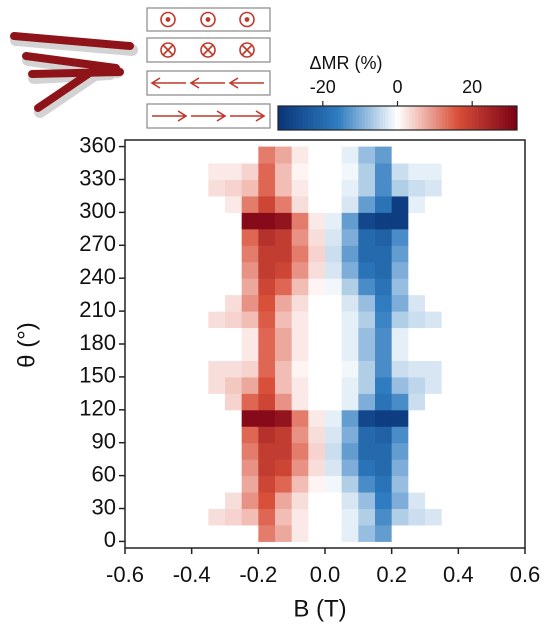 The image size is (558, 640). Describe the element at coordinates (97, 375) in the screenshot. I see `y-tick-label: 150` at that location.